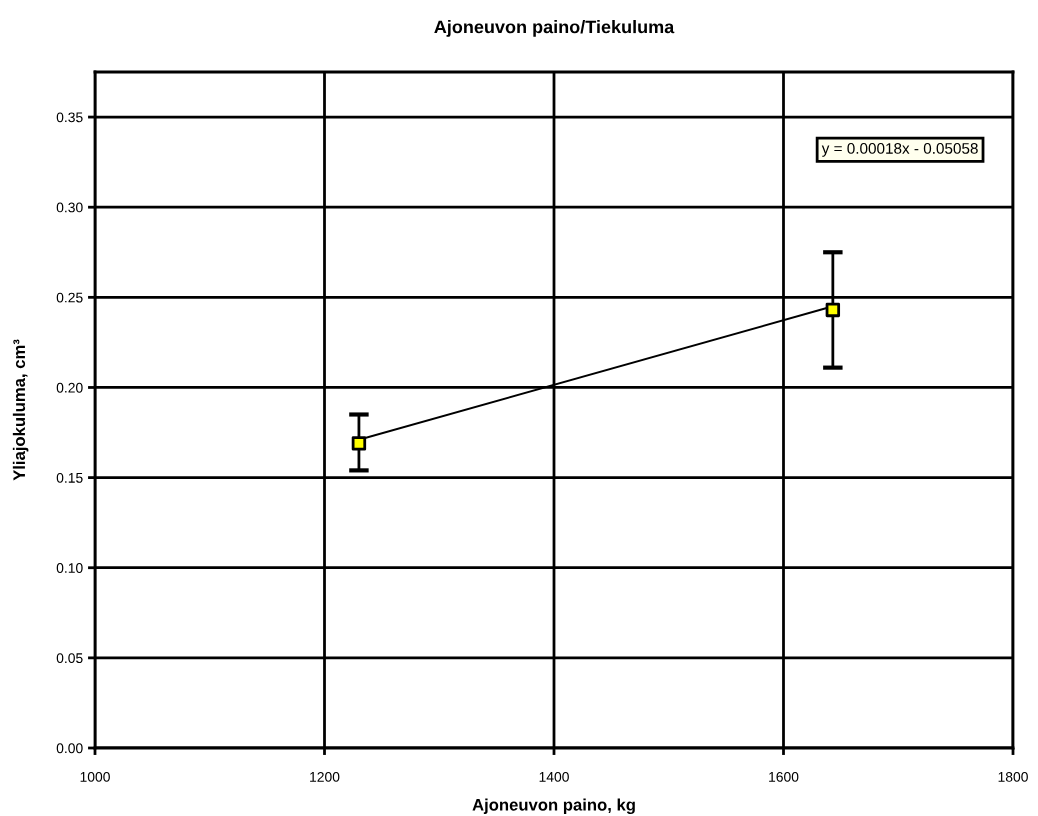 Image resolution: width=1038 pixels, height=816 pixels. Describe the element at coordinates (325, 776) in the screenshot. I see `x-tick-label: 1200` at that location.